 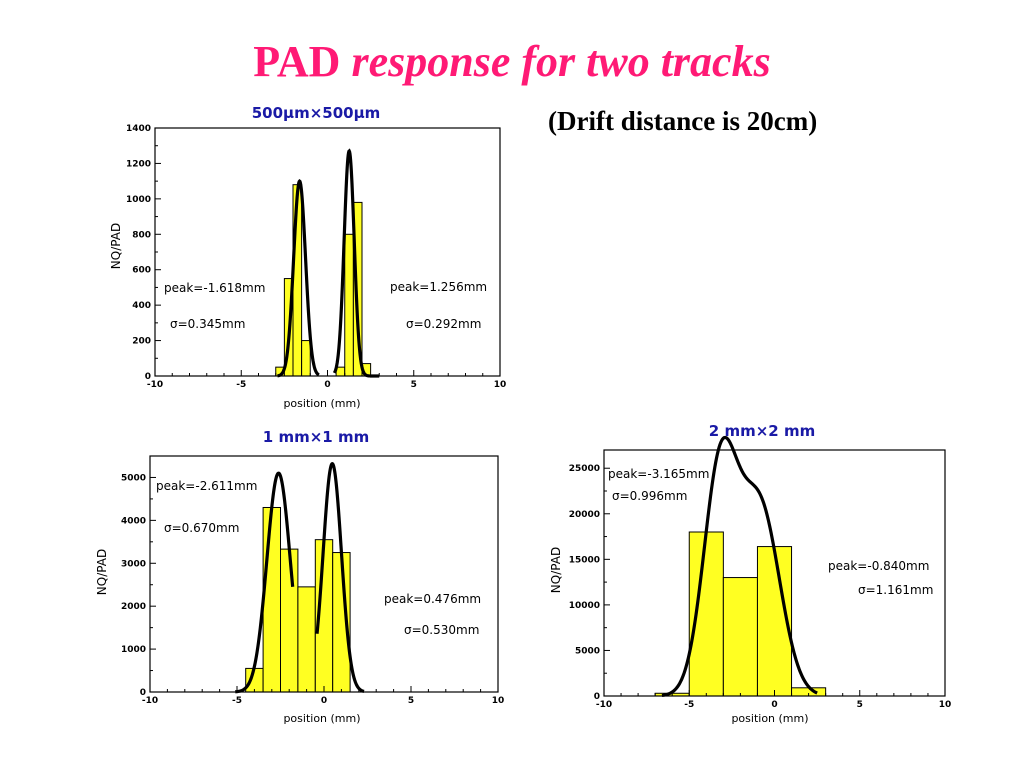 I want to click on annotation-peak-left: peak=-2.611mm, so click(x=206, y=486).